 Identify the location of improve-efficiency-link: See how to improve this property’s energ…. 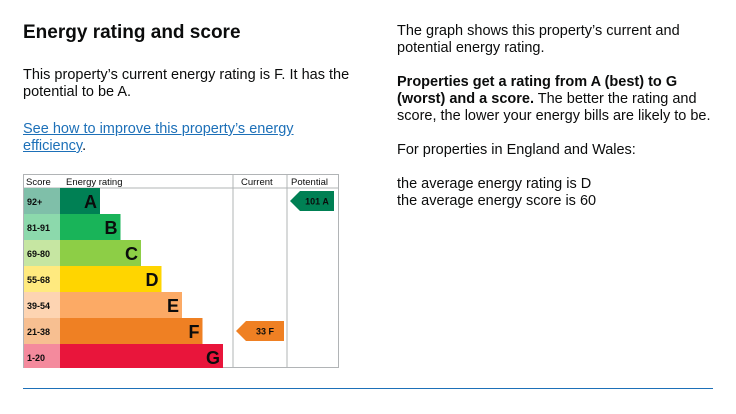
(158, 137).